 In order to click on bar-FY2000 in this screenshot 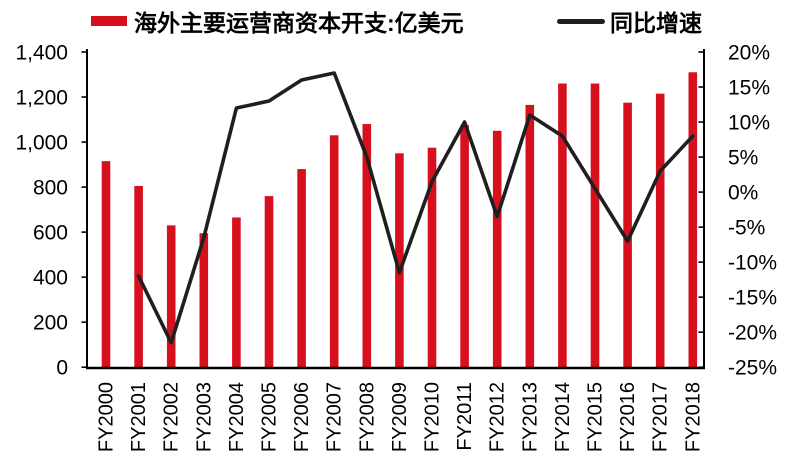, I will do `click(106, 265)`.